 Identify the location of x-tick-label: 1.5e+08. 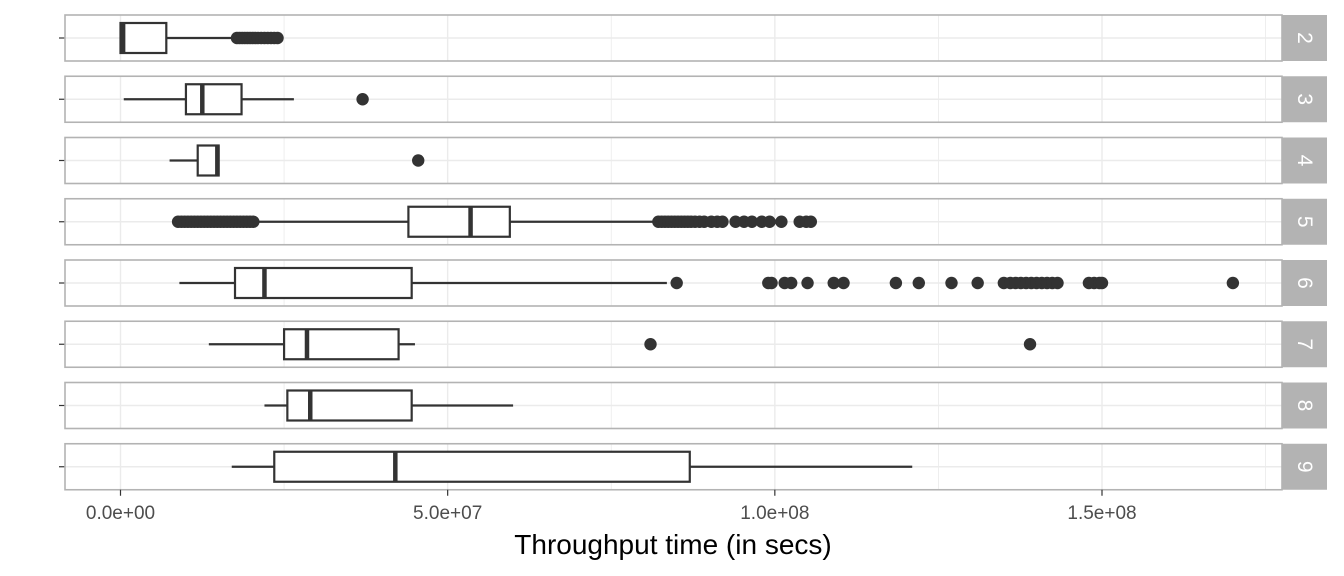
(1101, 513).